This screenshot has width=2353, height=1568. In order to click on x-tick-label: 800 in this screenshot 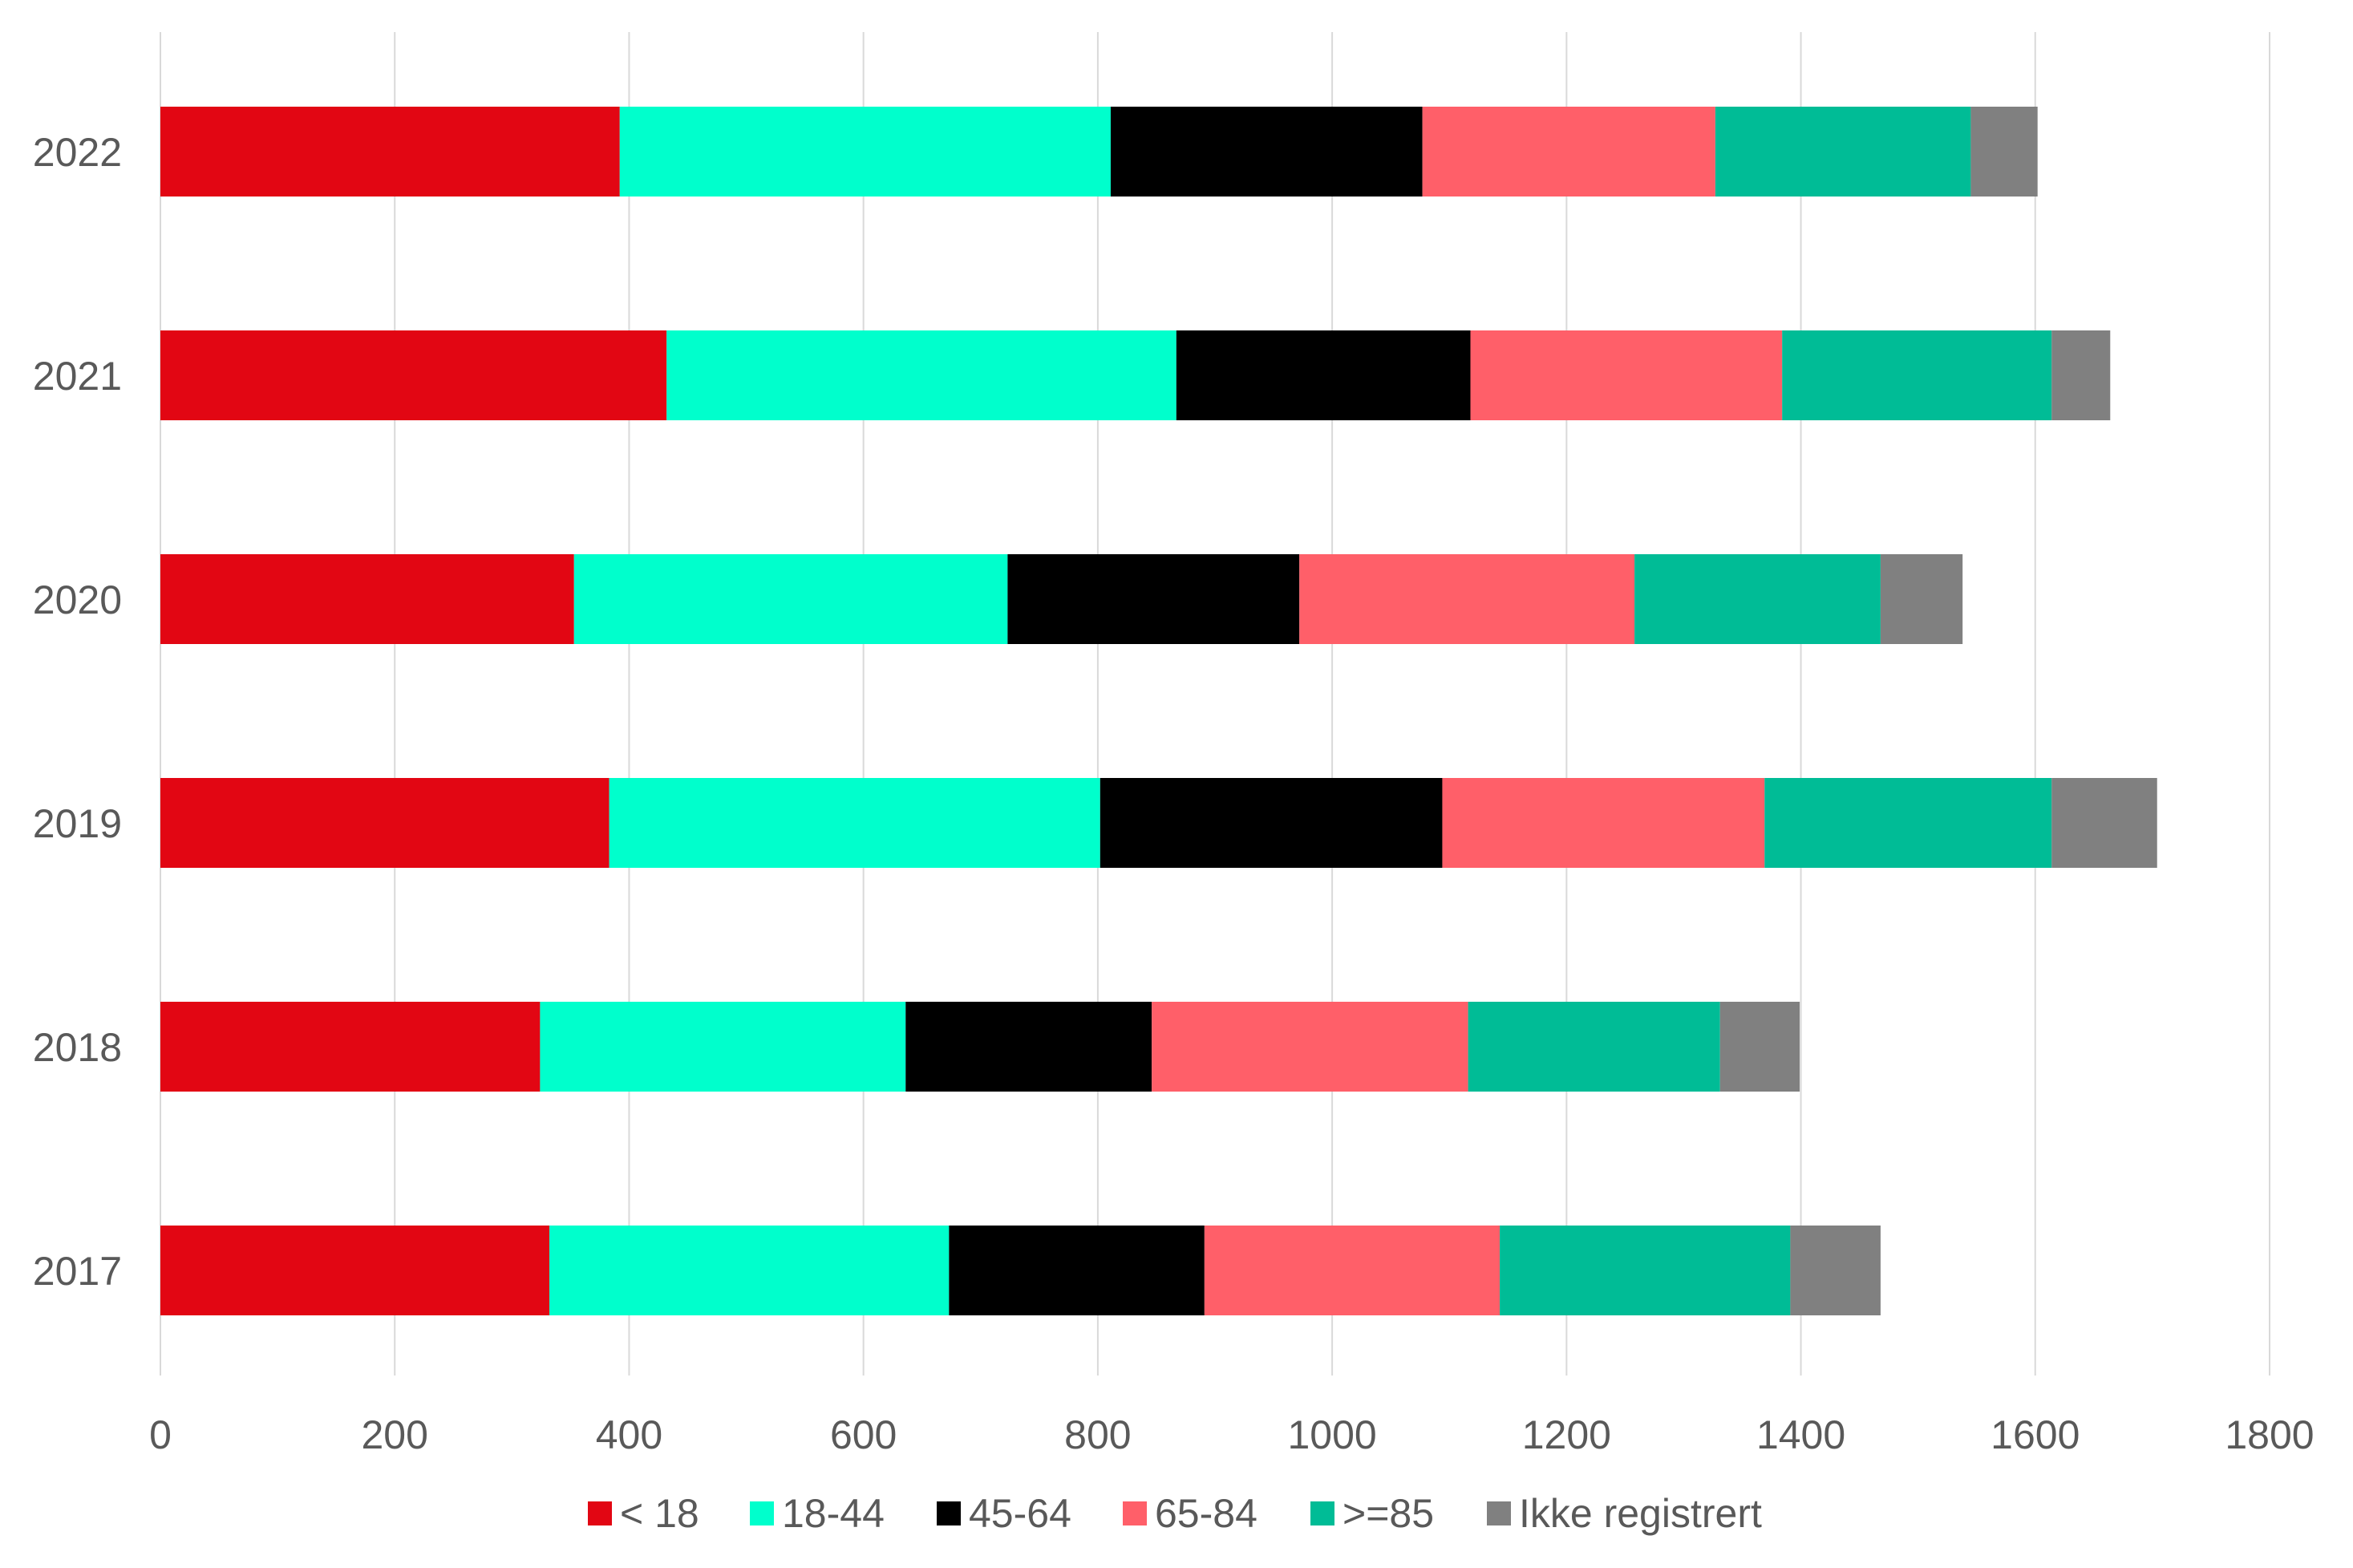, I will do `click(1097, 1434)`.